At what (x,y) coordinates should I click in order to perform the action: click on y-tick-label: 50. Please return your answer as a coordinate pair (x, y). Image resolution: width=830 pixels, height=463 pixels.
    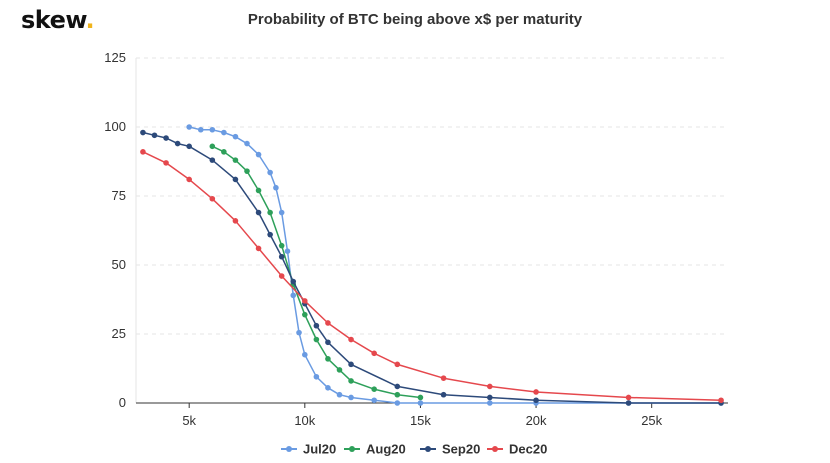
    Looking at the image, I should click on (119, 264).